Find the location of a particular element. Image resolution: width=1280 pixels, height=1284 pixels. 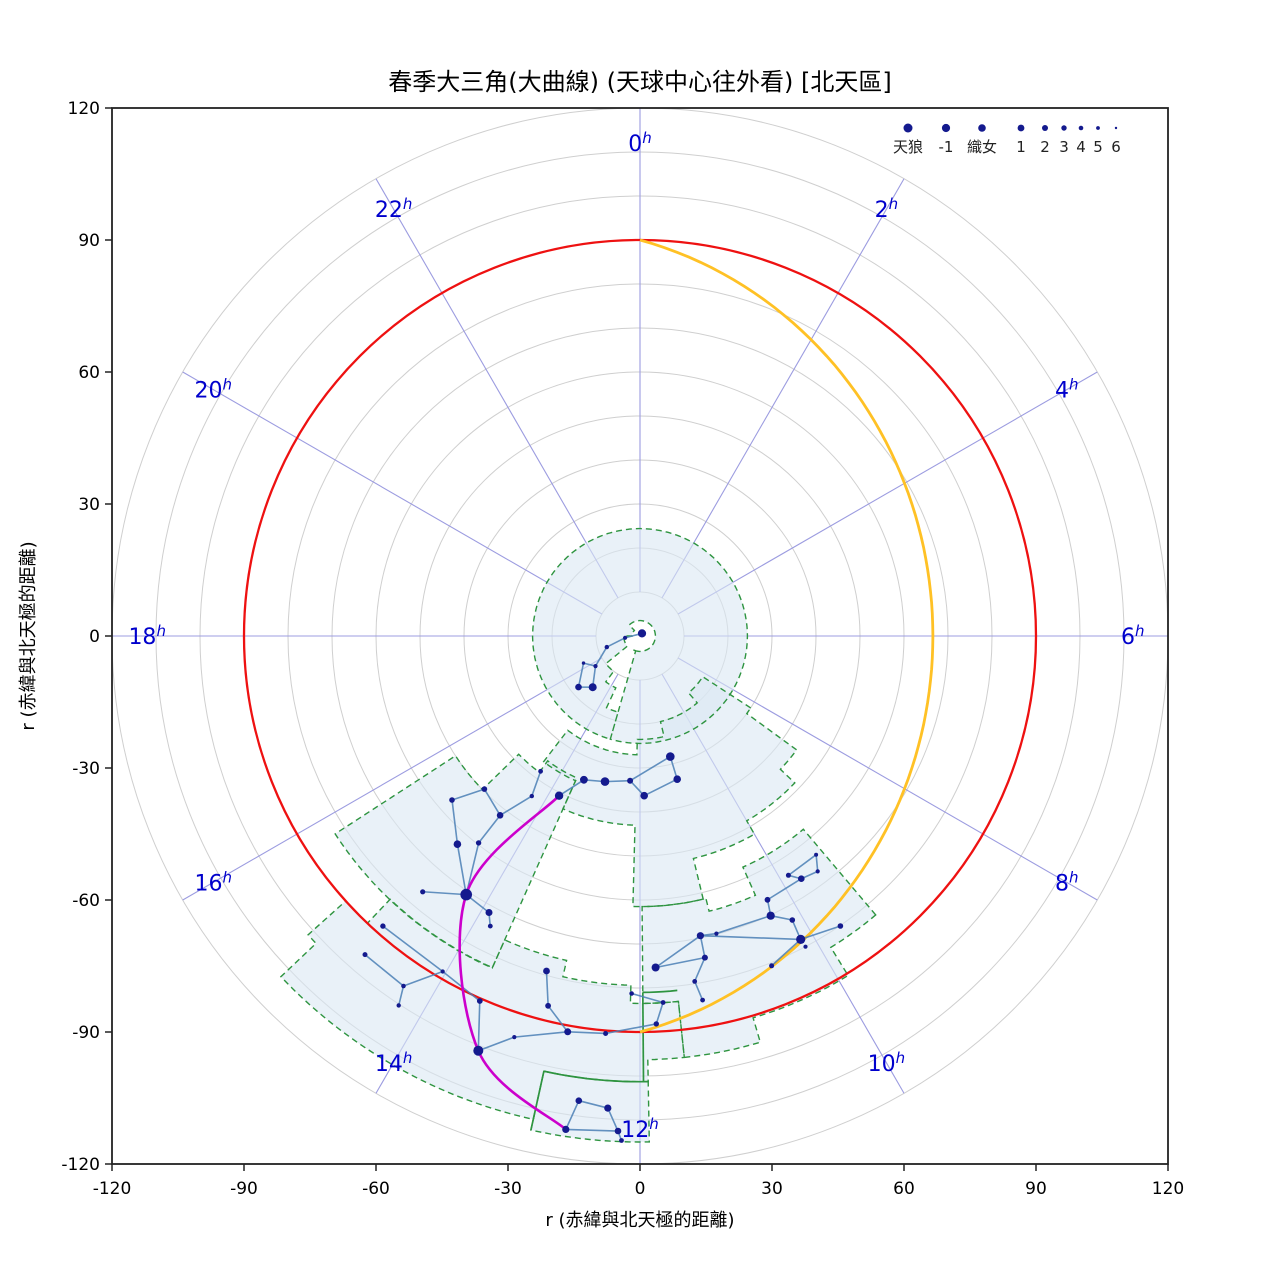

legend-label-2: 織女 is located at coordinates (982, 147).